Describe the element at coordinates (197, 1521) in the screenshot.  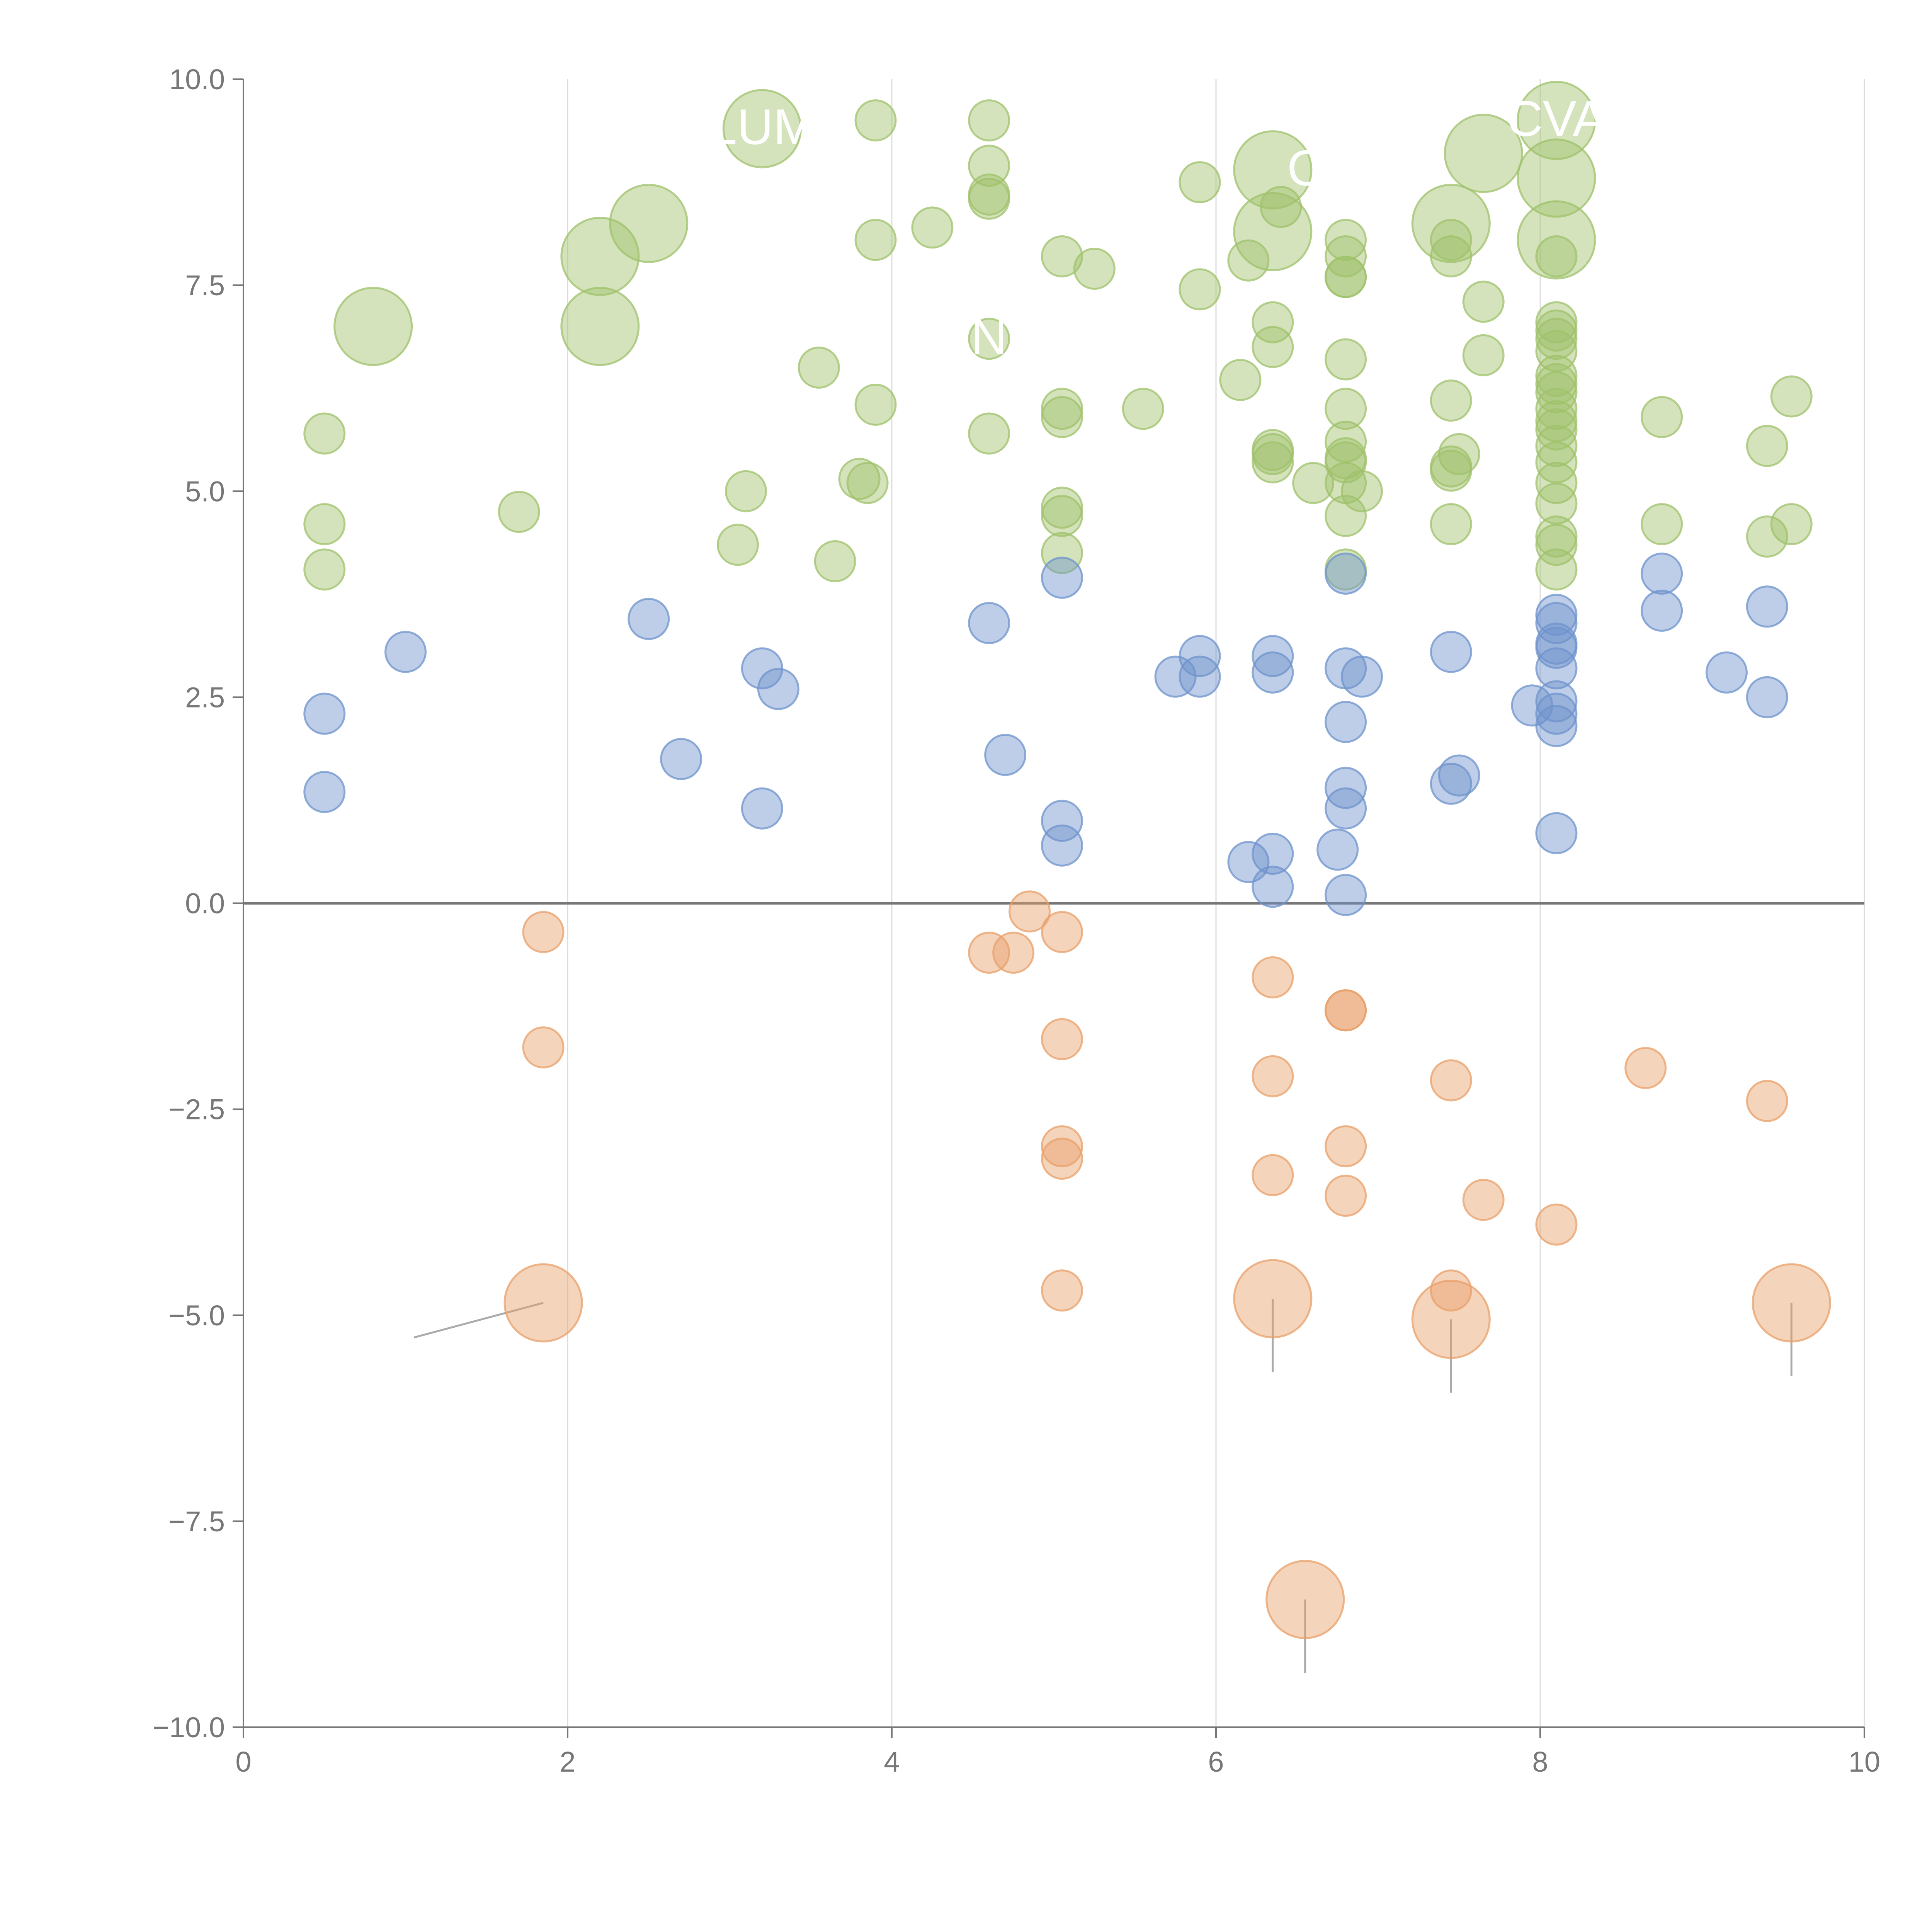
I see `y-tick-label: −7.5` at that location.